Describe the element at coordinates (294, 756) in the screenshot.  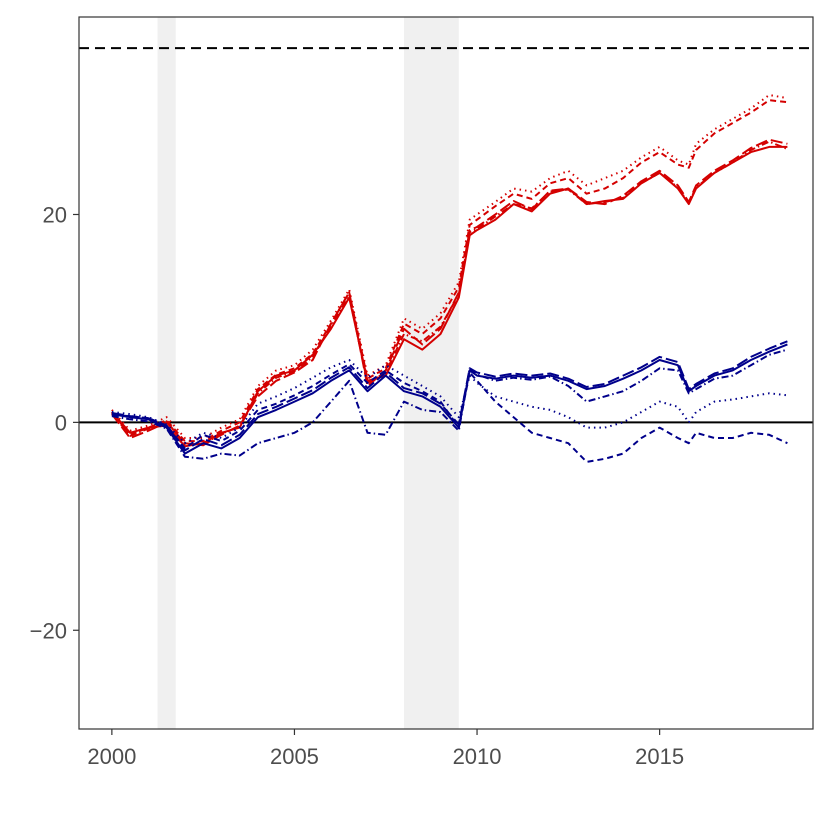
I see `x-tick-label: 2005` at that location.